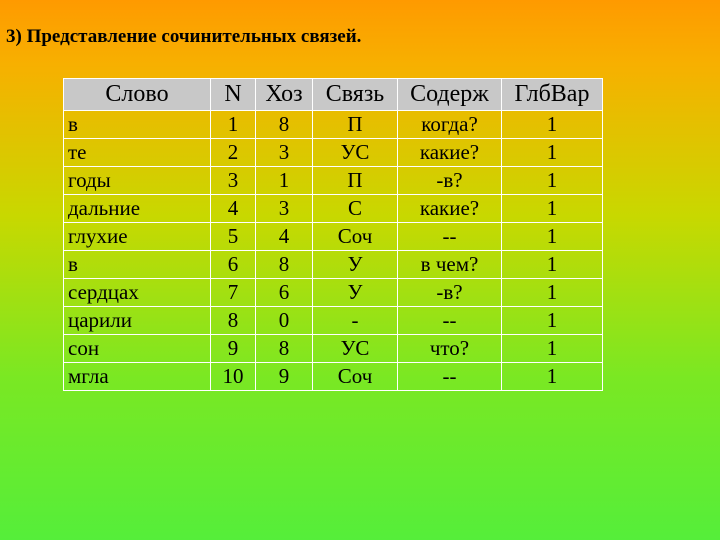 The image size is (720, 540). I want to click on cell-word: глухие, so click(137, 236).